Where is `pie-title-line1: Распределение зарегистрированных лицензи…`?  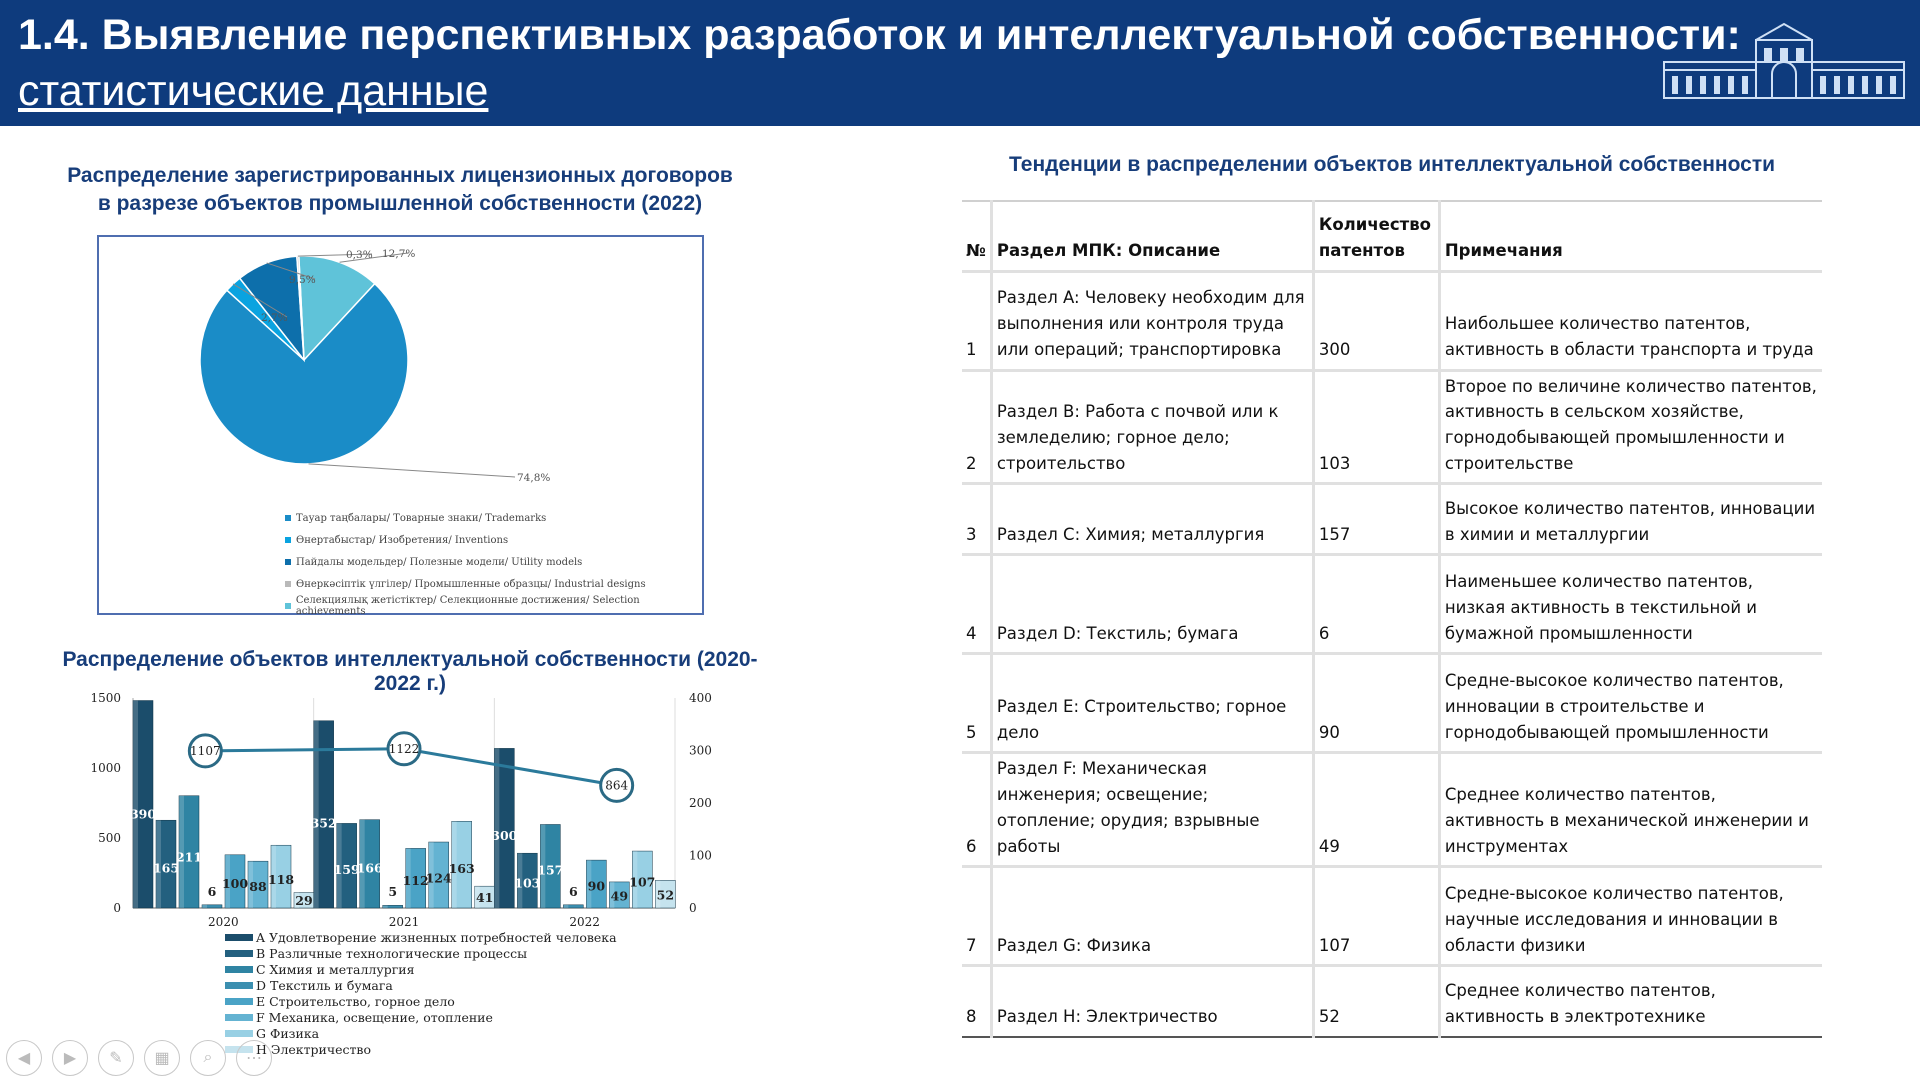
pie-title-line1: Распределение зарегистрированных лицензи… is located at coordinates (400, 175).